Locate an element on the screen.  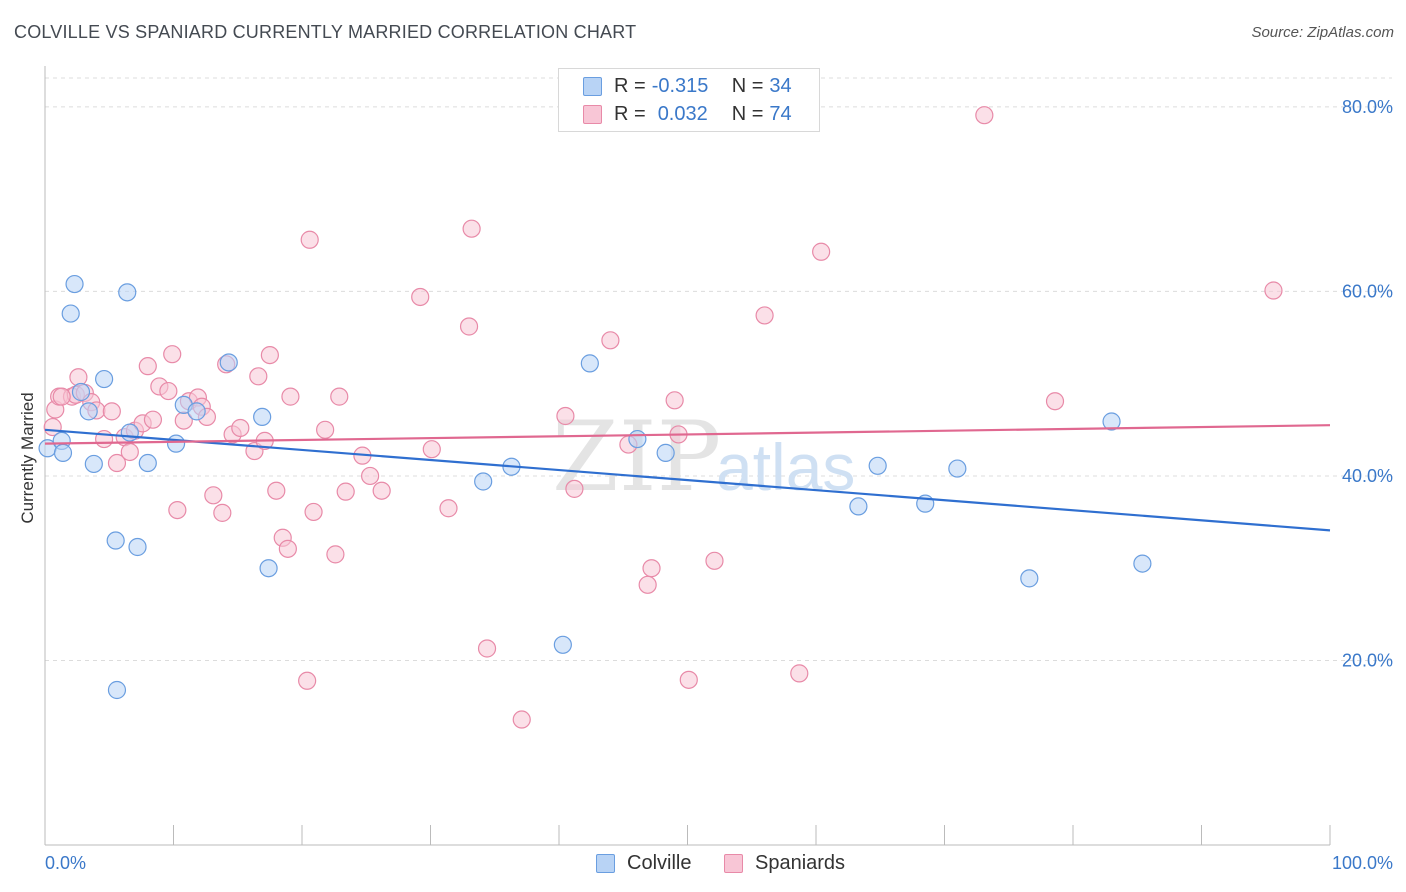
stats-legend: R = -0.315 N = 34 R = 0.032 N = 74 is located at coordinates (689, 100).